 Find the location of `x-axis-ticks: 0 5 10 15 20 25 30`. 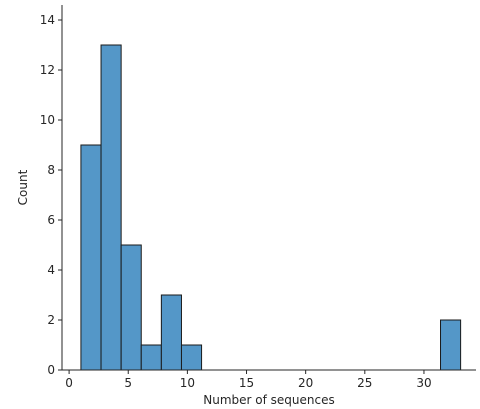

x-axis-ticks: 0 5 10 15 20 25 30 is located at coordinates (248, 380).